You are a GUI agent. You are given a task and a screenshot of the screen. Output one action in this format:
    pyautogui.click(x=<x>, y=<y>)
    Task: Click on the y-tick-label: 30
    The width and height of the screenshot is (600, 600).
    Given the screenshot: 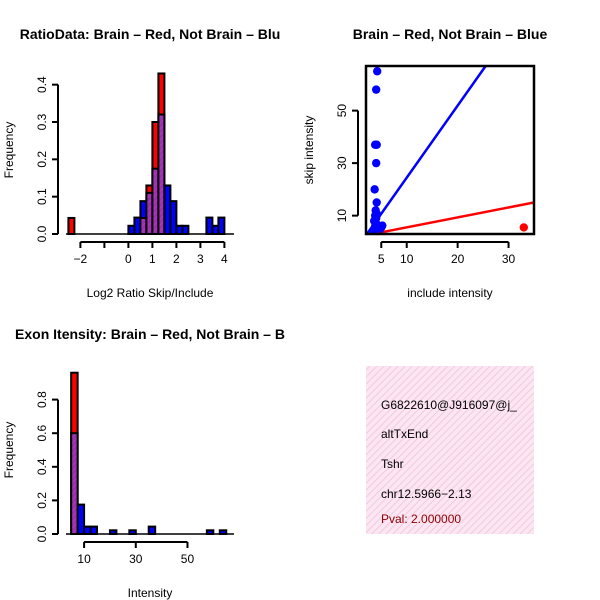 What is the action you would take?
    pyautogui.click(x=342, y=163)
    